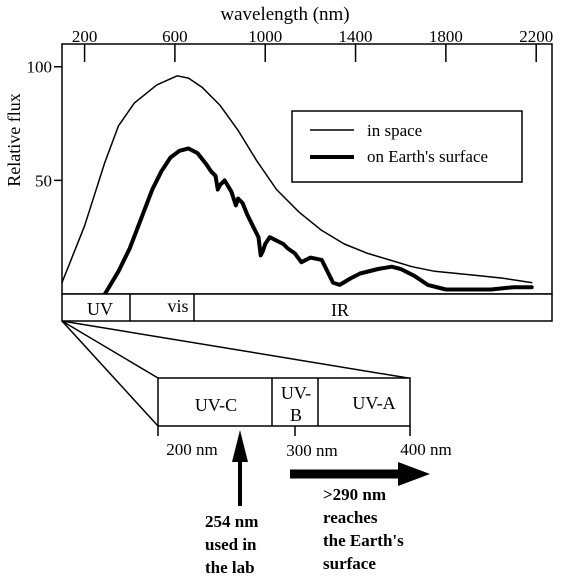 This screenshot has height=587, width=564. I want to click on annotation-290nm-line4: surface, so click(349, 563).